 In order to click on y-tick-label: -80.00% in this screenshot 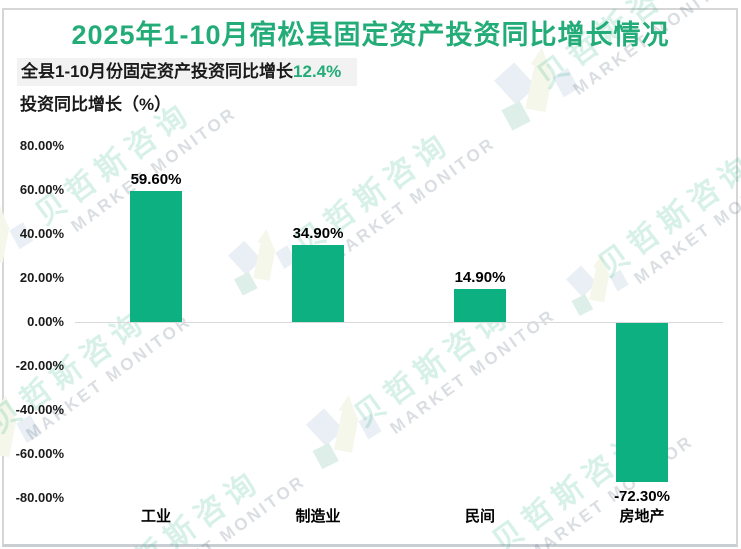, I will do `click(39, 497)`.